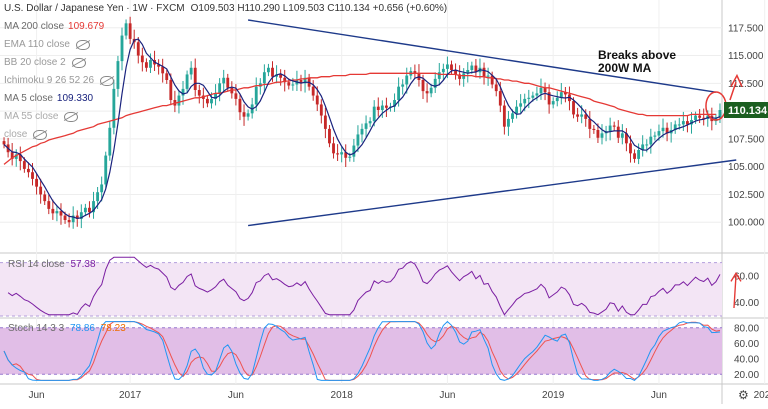 The width and height of the screenshot is (768, 409). Describe the element at coordinates (31, 116) in the screenshot. I see `indicator-name: MA 55 close` at that location.